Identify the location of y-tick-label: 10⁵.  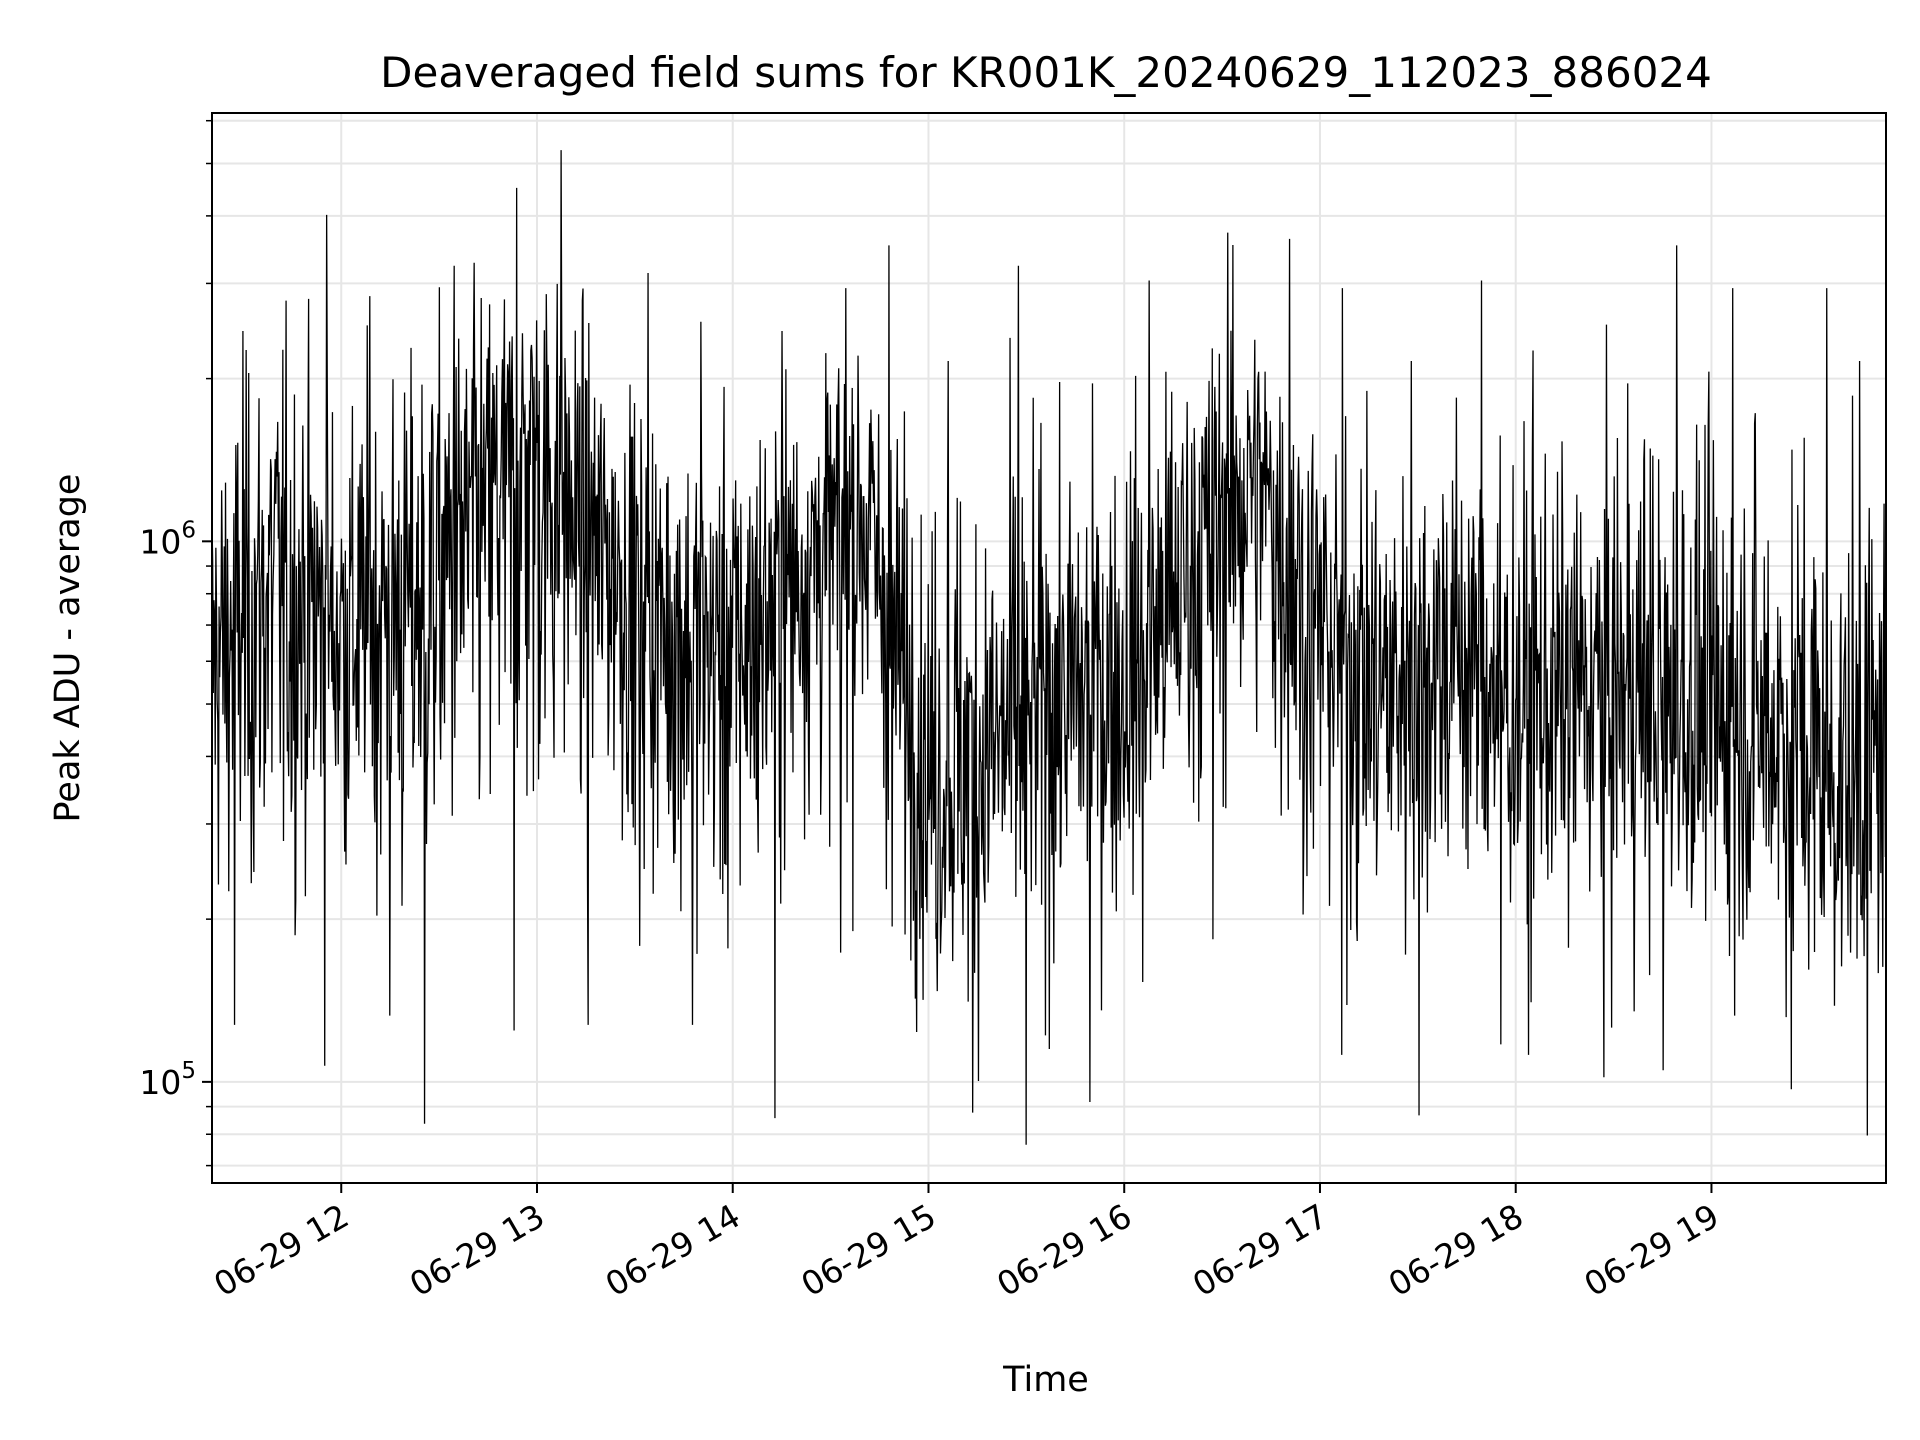
(167, 1080).